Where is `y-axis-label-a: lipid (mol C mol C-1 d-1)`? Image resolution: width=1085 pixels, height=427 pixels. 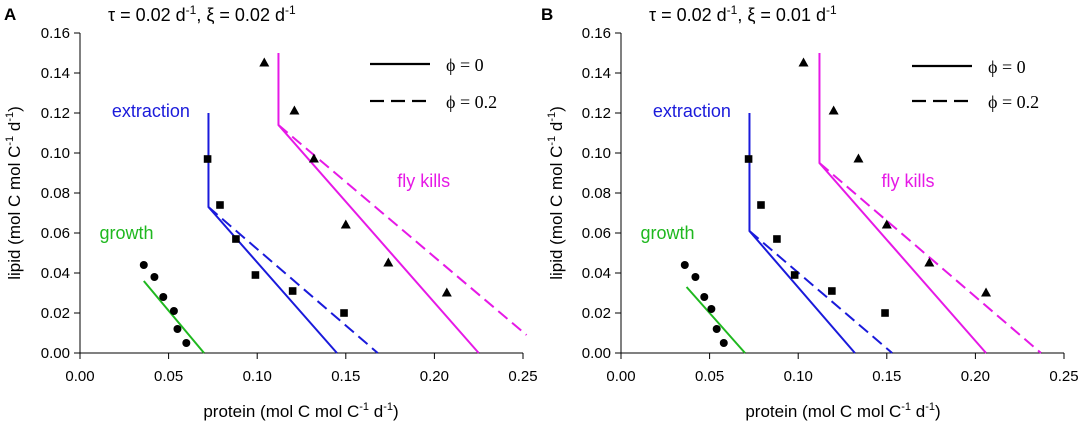 y-axis-label-a: lipid (mol C mol C-1 d-1) is located at coordinates (14, 193).